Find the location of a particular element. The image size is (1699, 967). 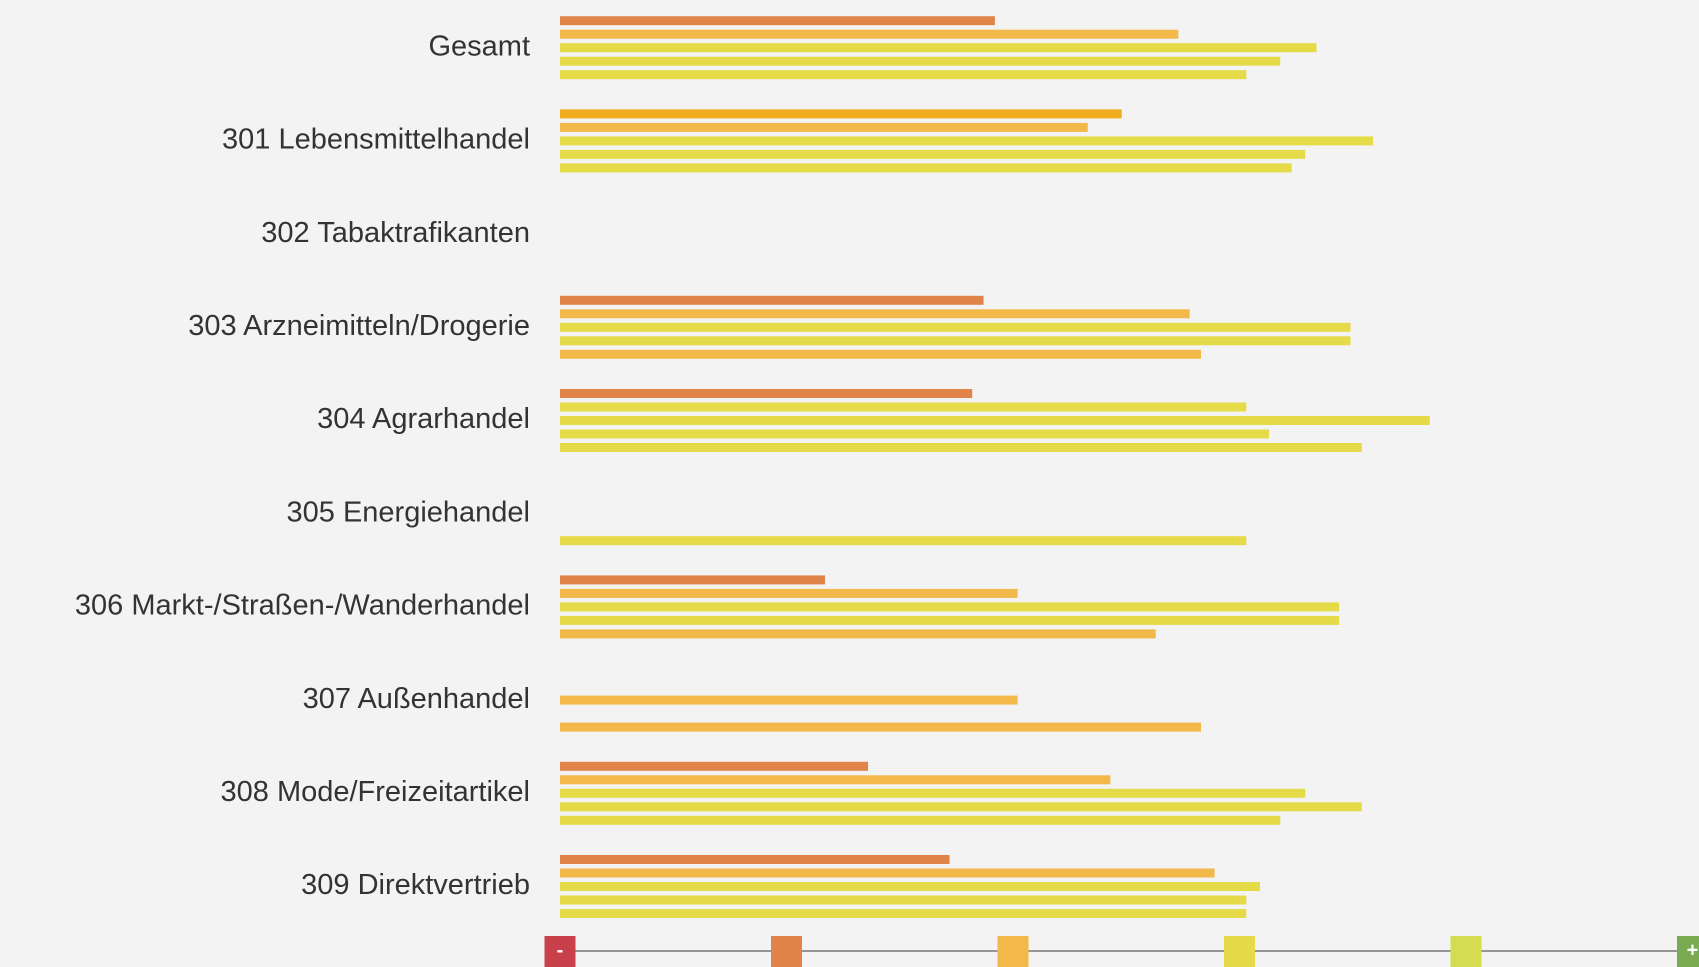

category-label: 303 Arzneimitteln/Drogerie is located at coordinates (359, 326).